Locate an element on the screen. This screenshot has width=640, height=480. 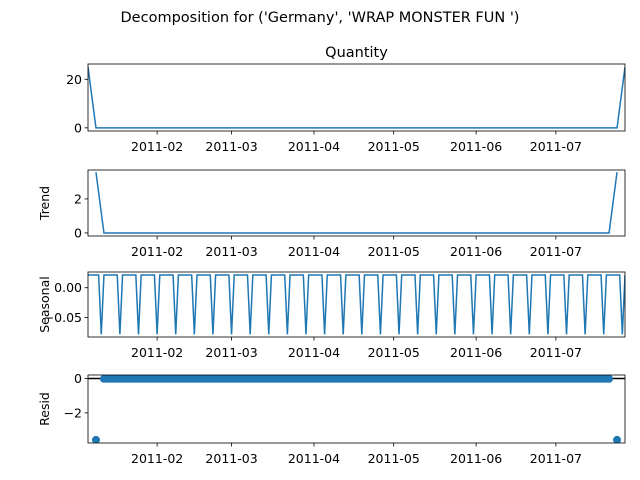
y-tick-label: −2 is located at coordinates (73, 412).